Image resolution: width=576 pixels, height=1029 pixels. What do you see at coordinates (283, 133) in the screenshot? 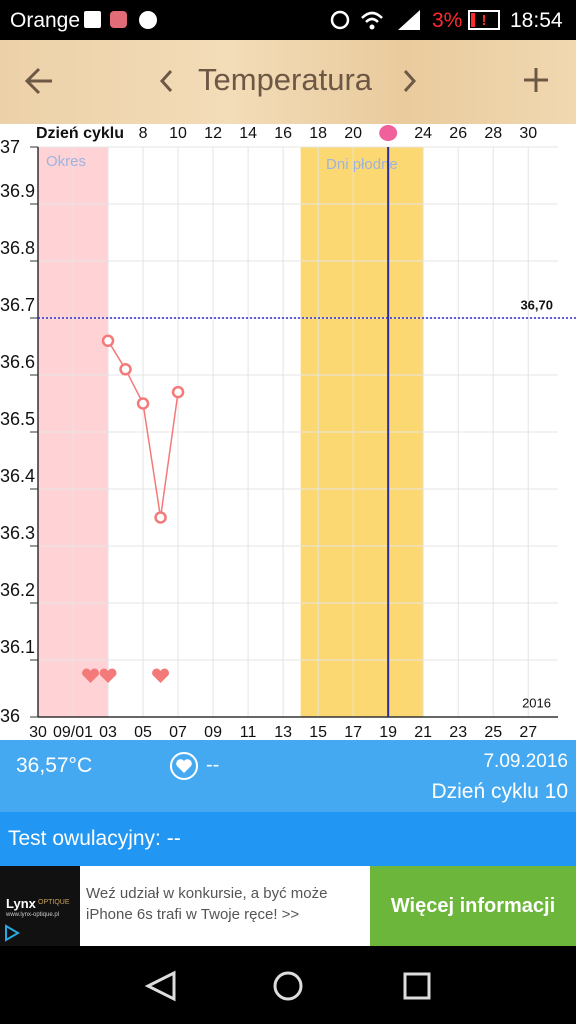
I see `x-top-tick-label: 16` at bounding box center [283, 133].